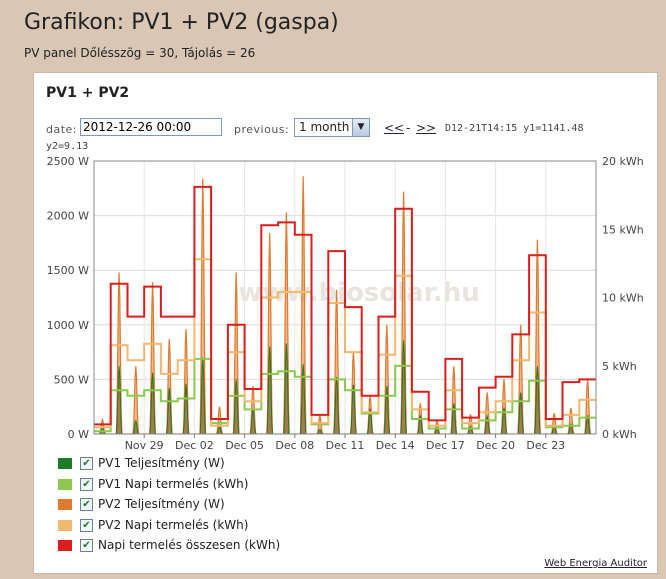  I want to click on x-tick-label: Dec 08, so click(294, 445).